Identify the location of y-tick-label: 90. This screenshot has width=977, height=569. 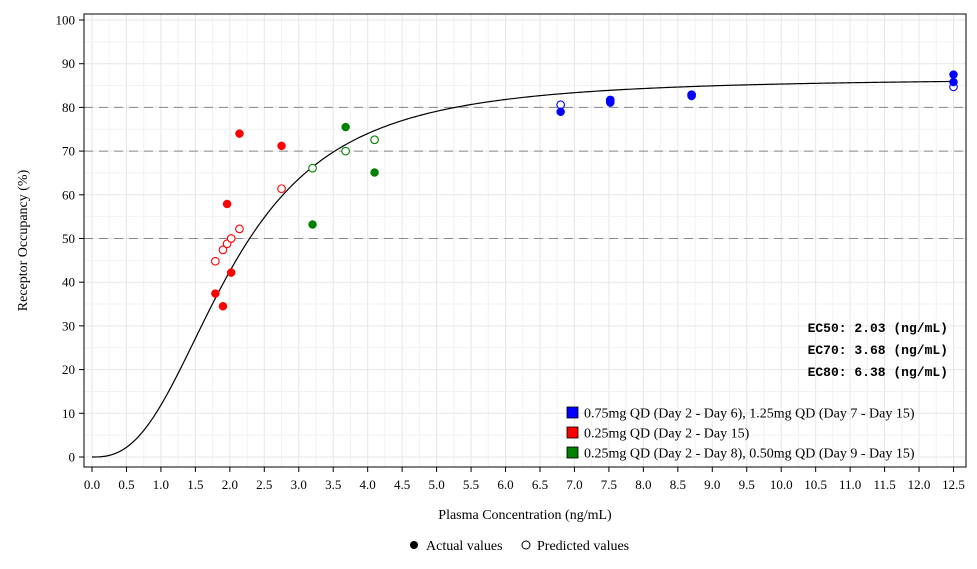
(68, 63).